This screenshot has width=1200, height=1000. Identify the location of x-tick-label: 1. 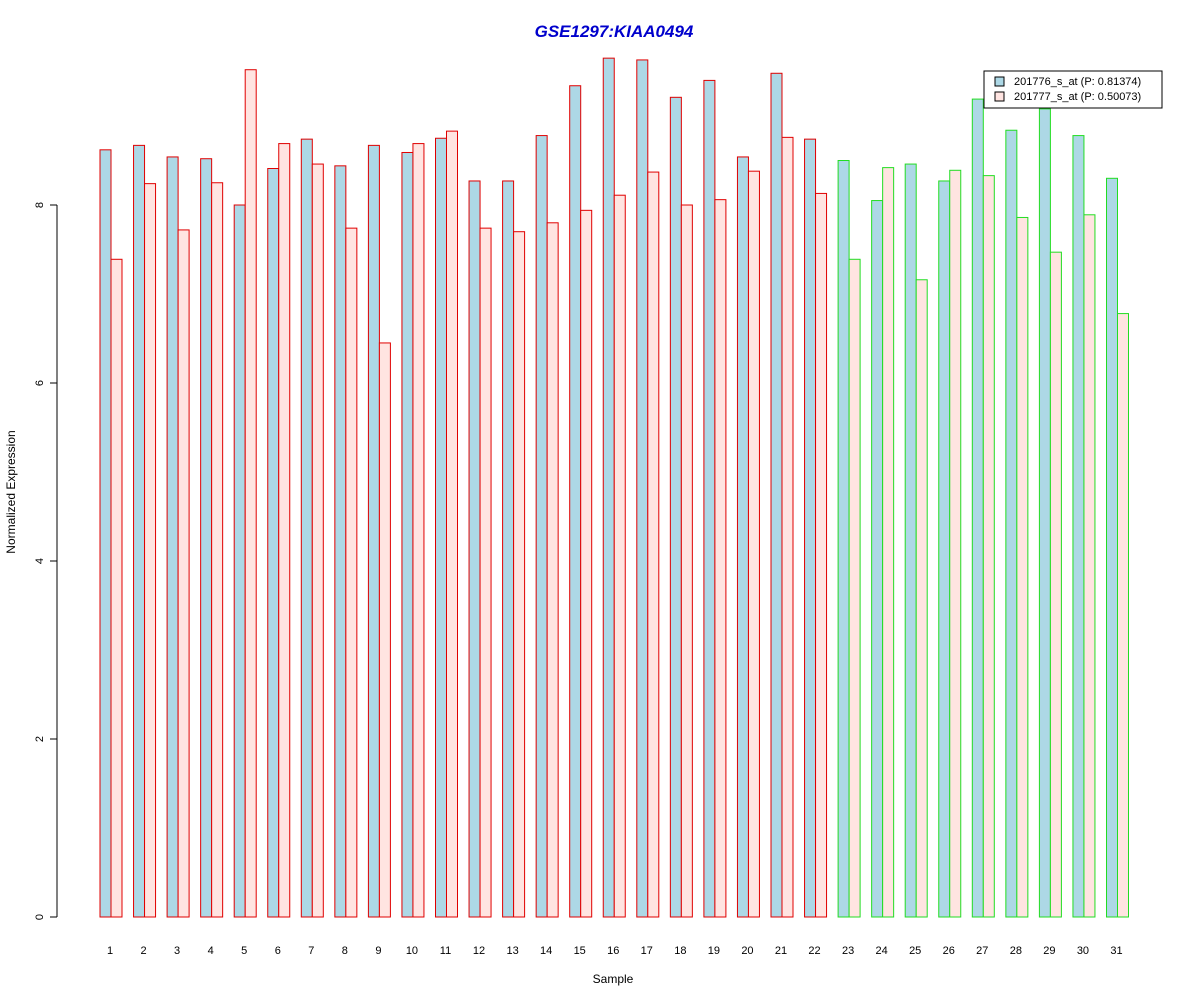
(110, 951).